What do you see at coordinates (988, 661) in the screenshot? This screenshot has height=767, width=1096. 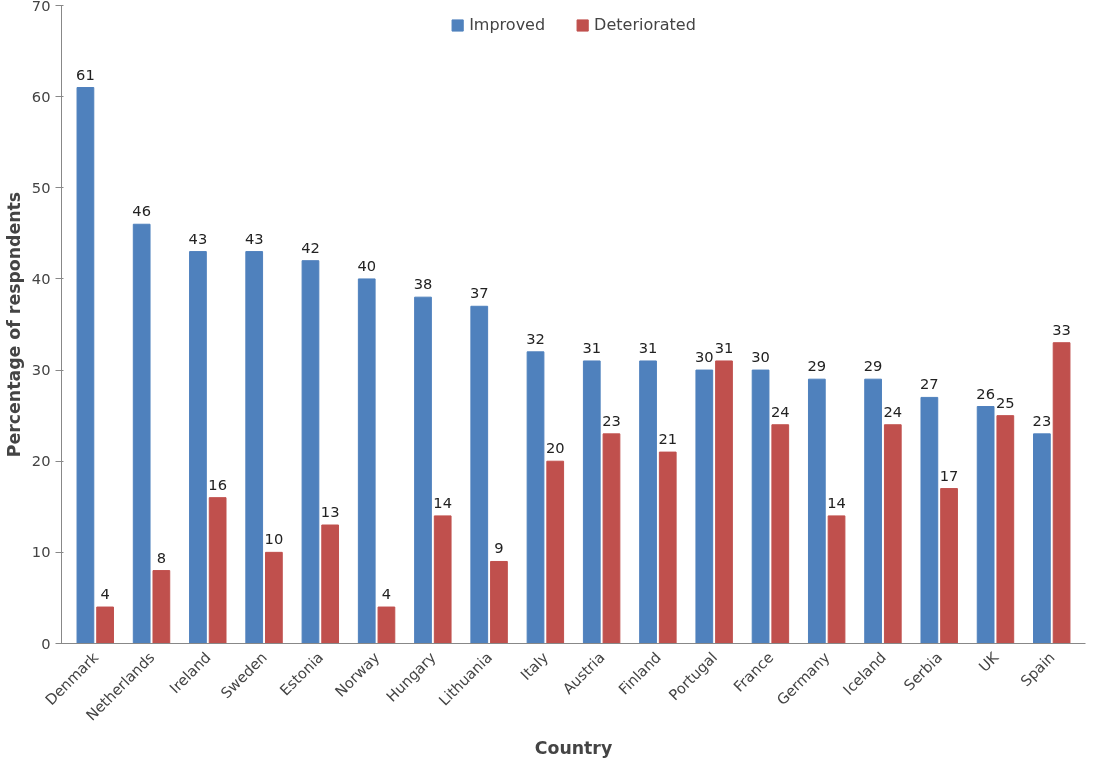 I see `x-tick-label: UK` at bounding box center [988, 661].